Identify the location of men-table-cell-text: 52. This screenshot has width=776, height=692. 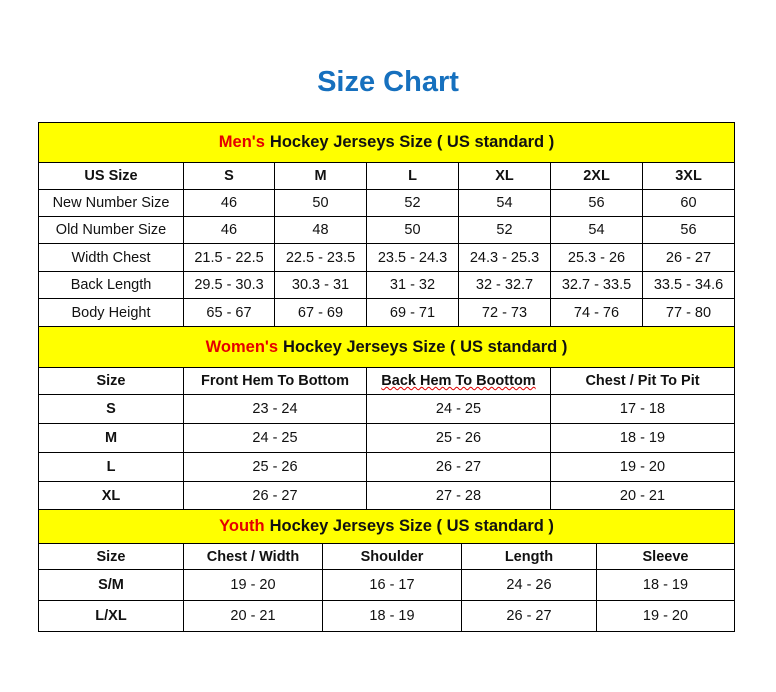
(412, 203).